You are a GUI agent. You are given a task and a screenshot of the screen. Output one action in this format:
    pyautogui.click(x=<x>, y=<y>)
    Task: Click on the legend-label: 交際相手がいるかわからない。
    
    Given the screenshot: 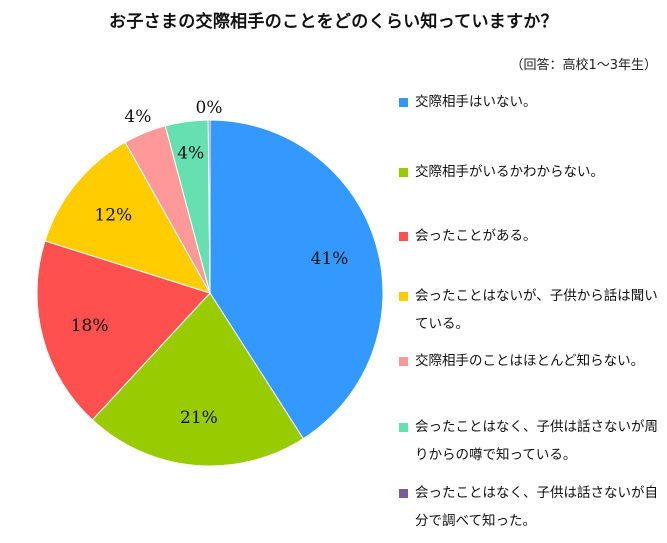 What is the action you would take?
    pyautogui.click(x=509, y=172)
    